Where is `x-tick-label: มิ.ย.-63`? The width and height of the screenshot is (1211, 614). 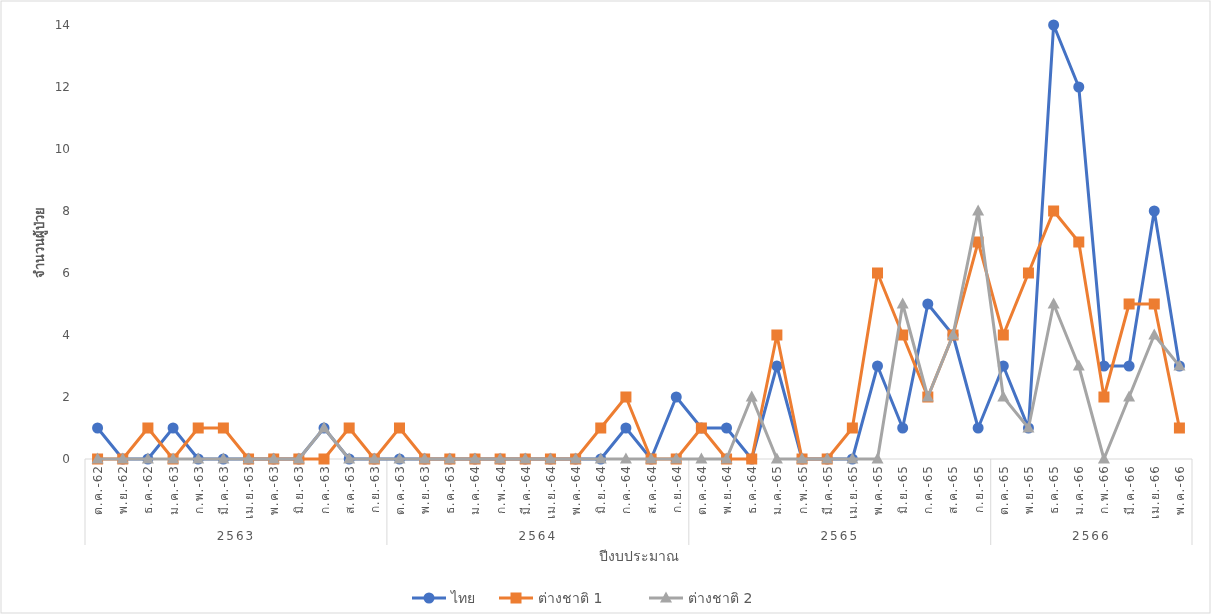
x-tick-label: มิ.ย.-63 is located at coordinates (299, 490).